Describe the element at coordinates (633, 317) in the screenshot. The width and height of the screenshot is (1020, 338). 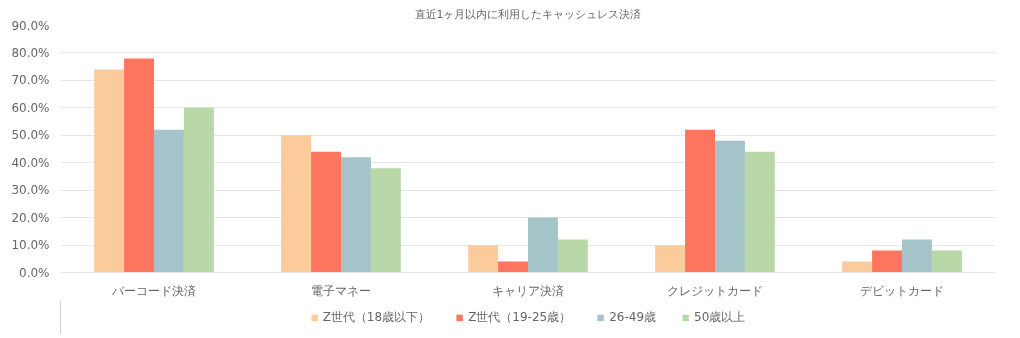
I see `legend-label: 26-49歳` at that location.